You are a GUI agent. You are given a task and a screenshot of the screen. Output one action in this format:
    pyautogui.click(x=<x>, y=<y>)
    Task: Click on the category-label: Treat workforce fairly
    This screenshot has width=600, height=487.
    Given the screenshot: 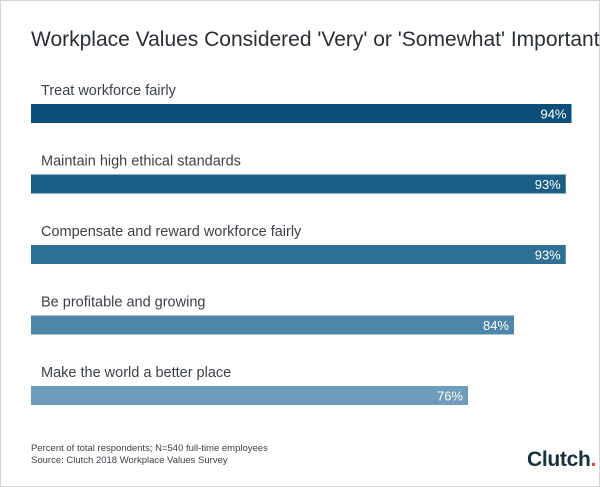 What is the action you would take?
    pyautogui.click(x=109, y=91)
    